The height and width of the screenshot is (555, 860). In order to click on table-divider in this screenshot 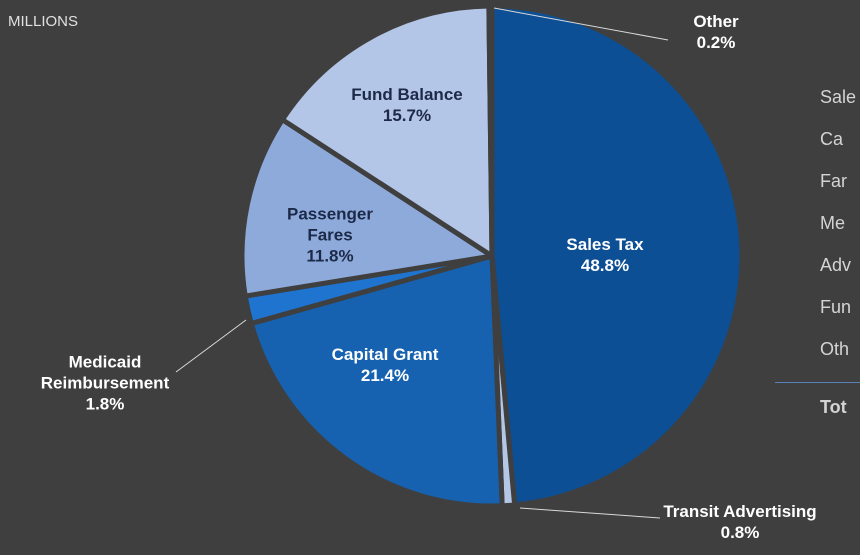, I will do `click(817, 382)`.